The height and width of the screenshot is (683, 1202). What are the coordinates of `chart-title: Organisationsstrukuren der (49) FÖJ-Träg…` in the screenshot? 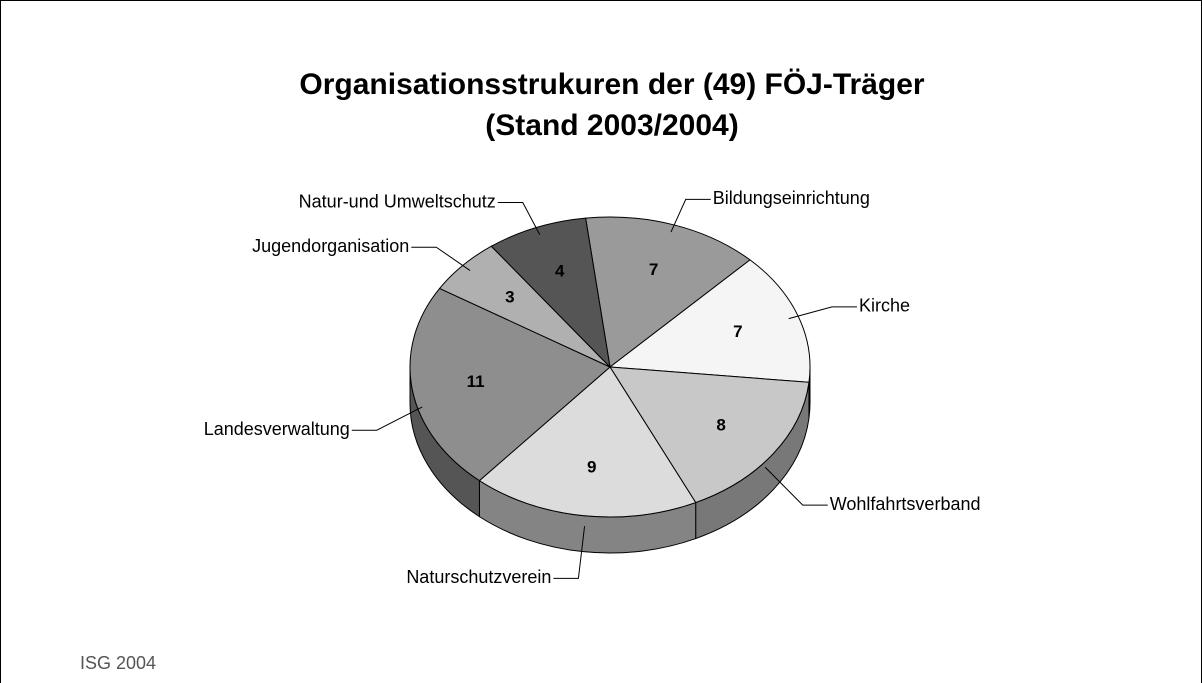 It's located at (611, 84).